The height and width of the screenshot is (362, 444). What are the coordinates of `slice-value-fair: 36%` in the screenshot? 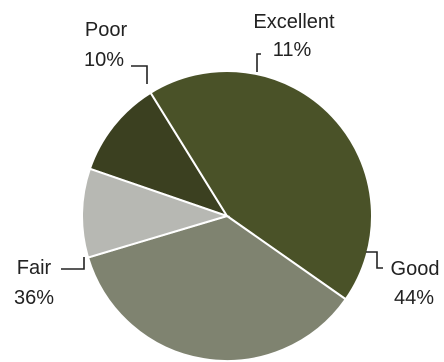 It's located at (34, 298).